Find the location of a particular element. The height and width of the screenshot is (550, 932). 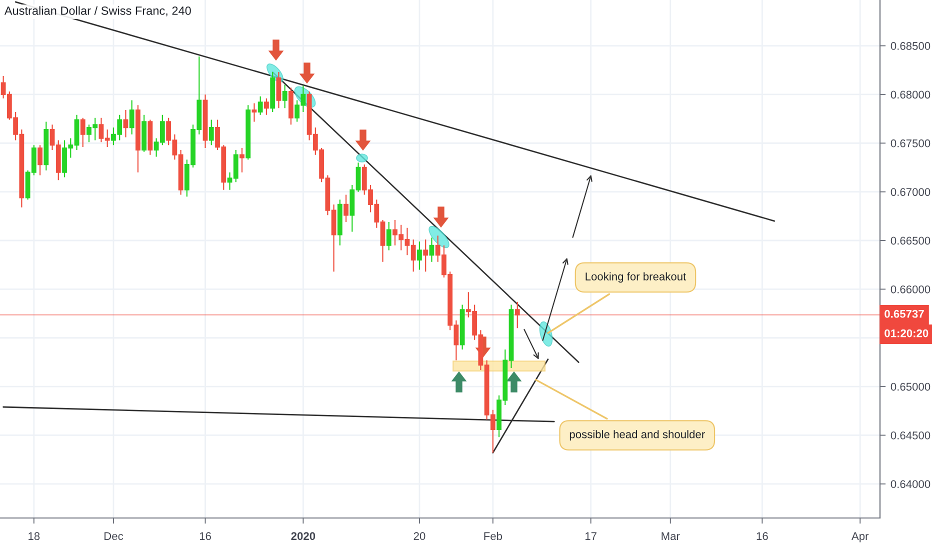

x-tick-label: Dec is located at coordinates (114, 536).